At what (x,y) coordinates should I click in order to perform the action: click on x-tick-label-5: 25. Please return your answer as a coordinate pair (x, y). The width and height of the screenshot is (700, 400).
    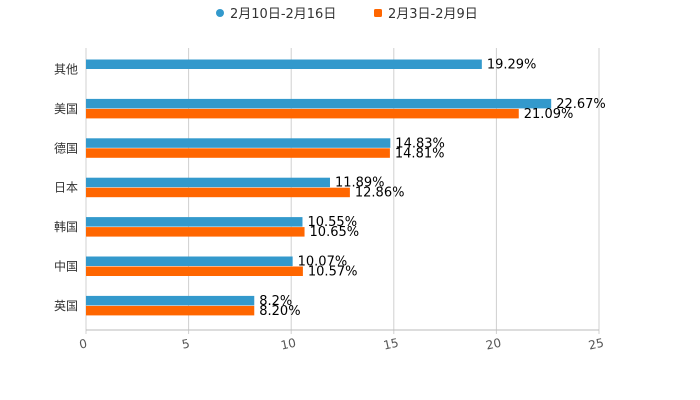
    Looking at the image, I should click on (596, 344).